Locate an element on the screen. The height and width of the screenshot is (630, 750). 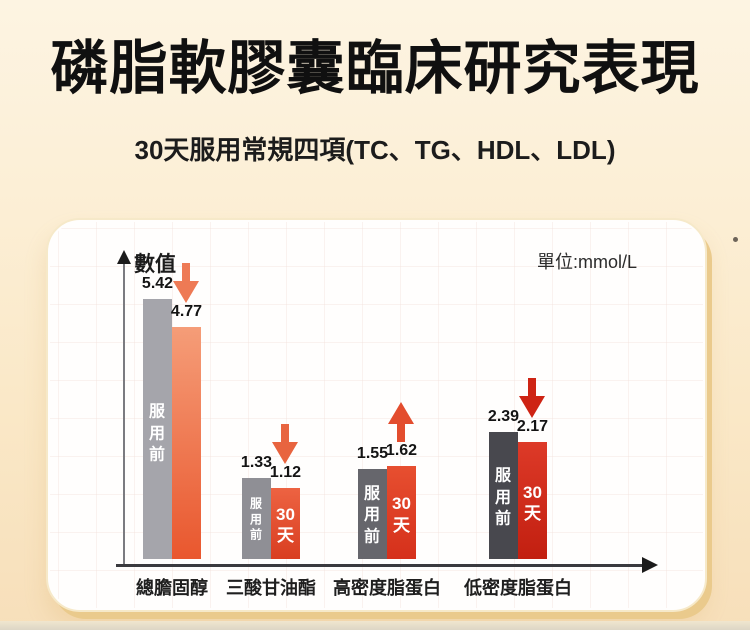
bar-value-after: 1.12 is located at coordinates (285, 472).